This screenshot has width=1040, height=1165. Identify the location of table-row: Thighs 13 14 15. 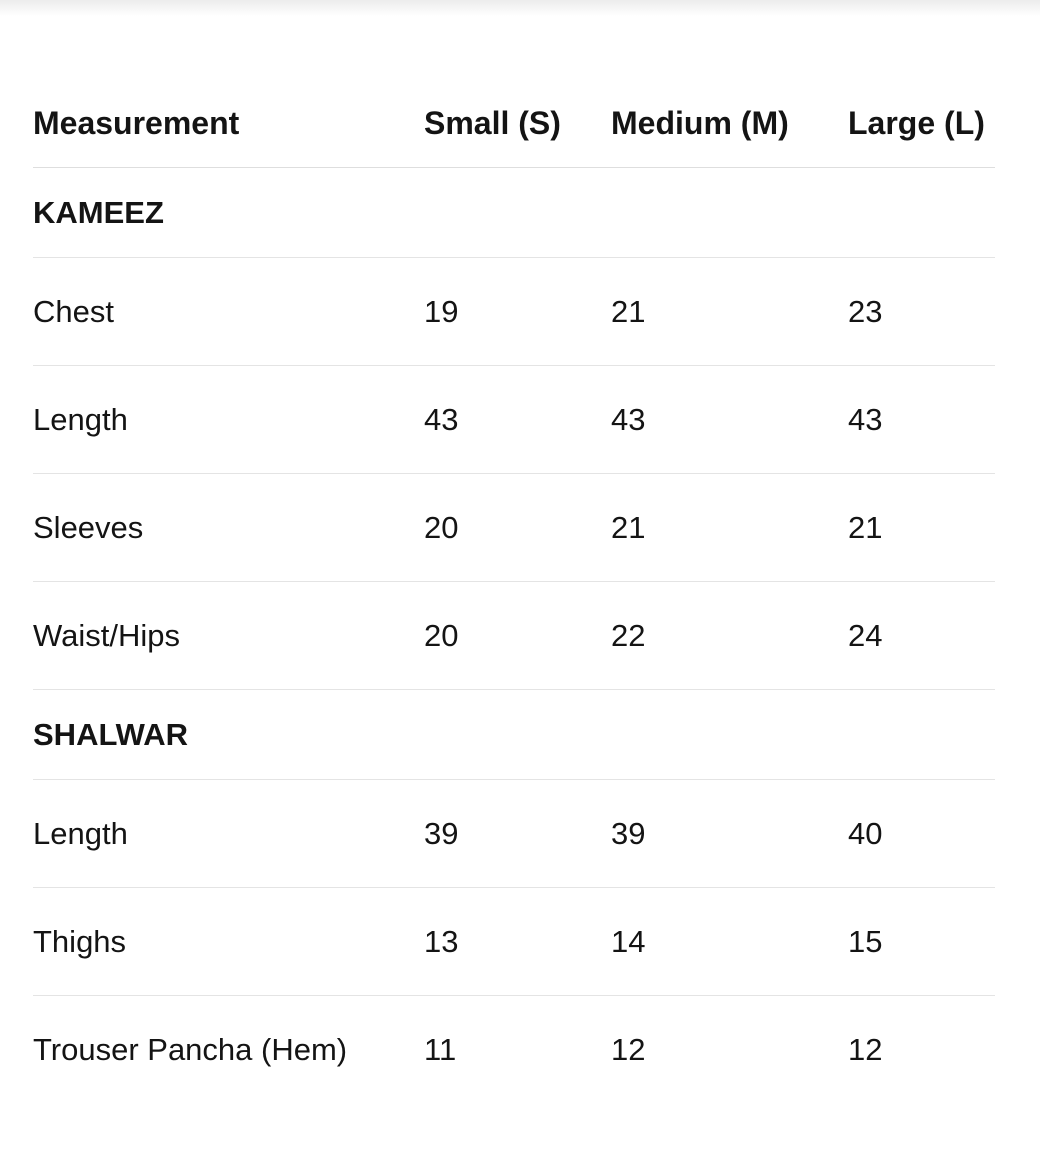
(514, 941).